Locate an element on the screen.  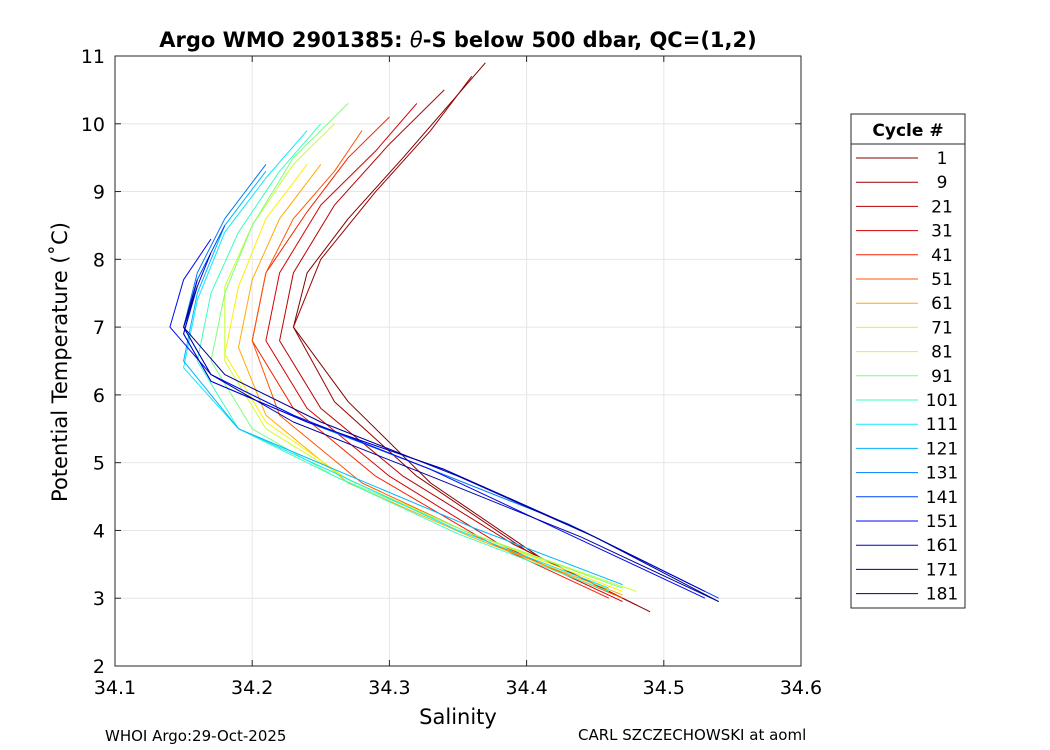
legend-label-111: 111 is located at coordinates (942, 425).